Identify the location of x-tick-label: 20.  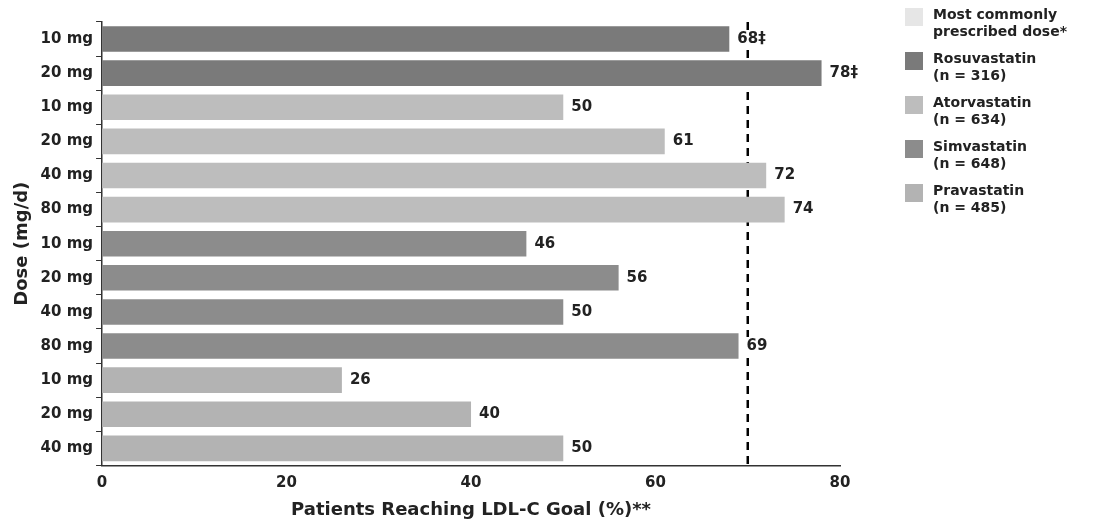
(286, 482).